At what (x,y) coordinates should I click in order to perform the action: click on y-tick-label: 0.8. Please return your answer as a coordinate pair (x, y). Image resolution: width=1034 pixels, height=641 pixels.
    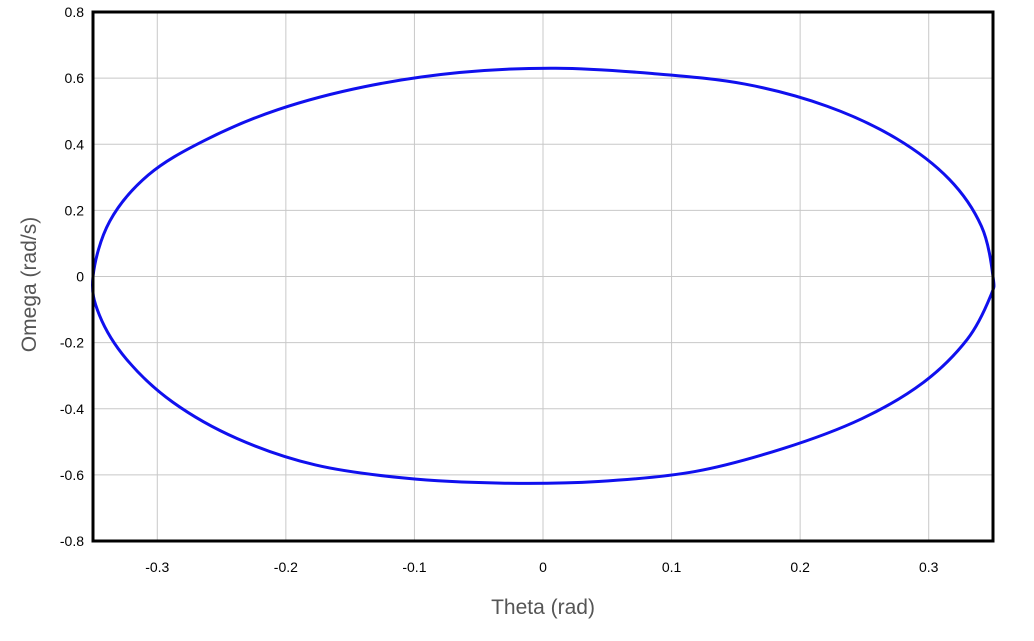
    Looking at the image, I should click on (75, 12).